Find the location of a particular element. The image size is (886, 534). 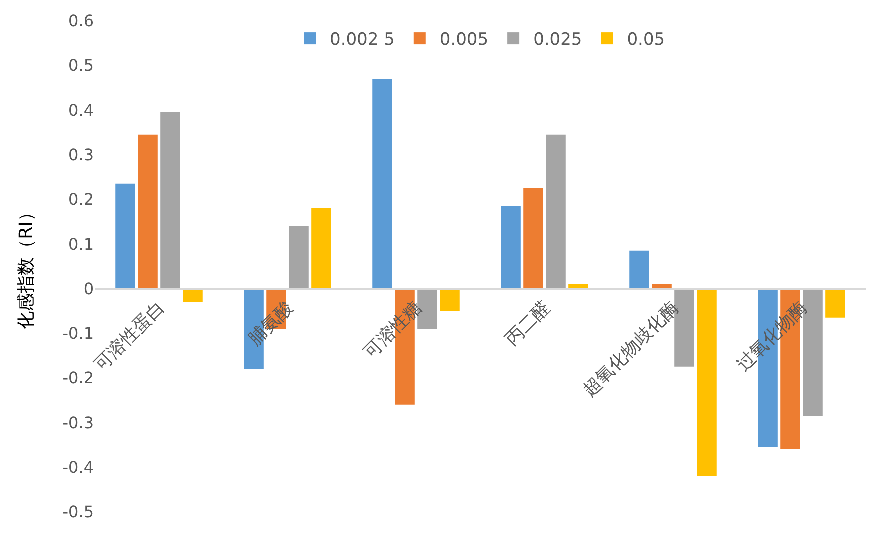

legend-label: 0.002 5 is located at coordinates (362, 40).